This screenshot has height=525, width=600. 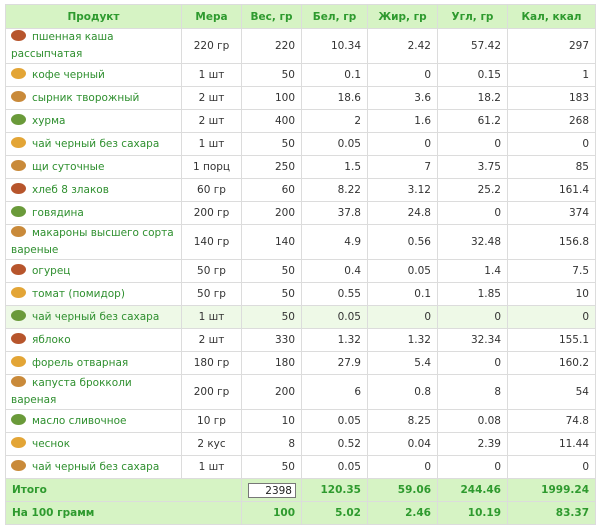 I want to click on product-cell: масло сливочное, so click(x=93, y=421).